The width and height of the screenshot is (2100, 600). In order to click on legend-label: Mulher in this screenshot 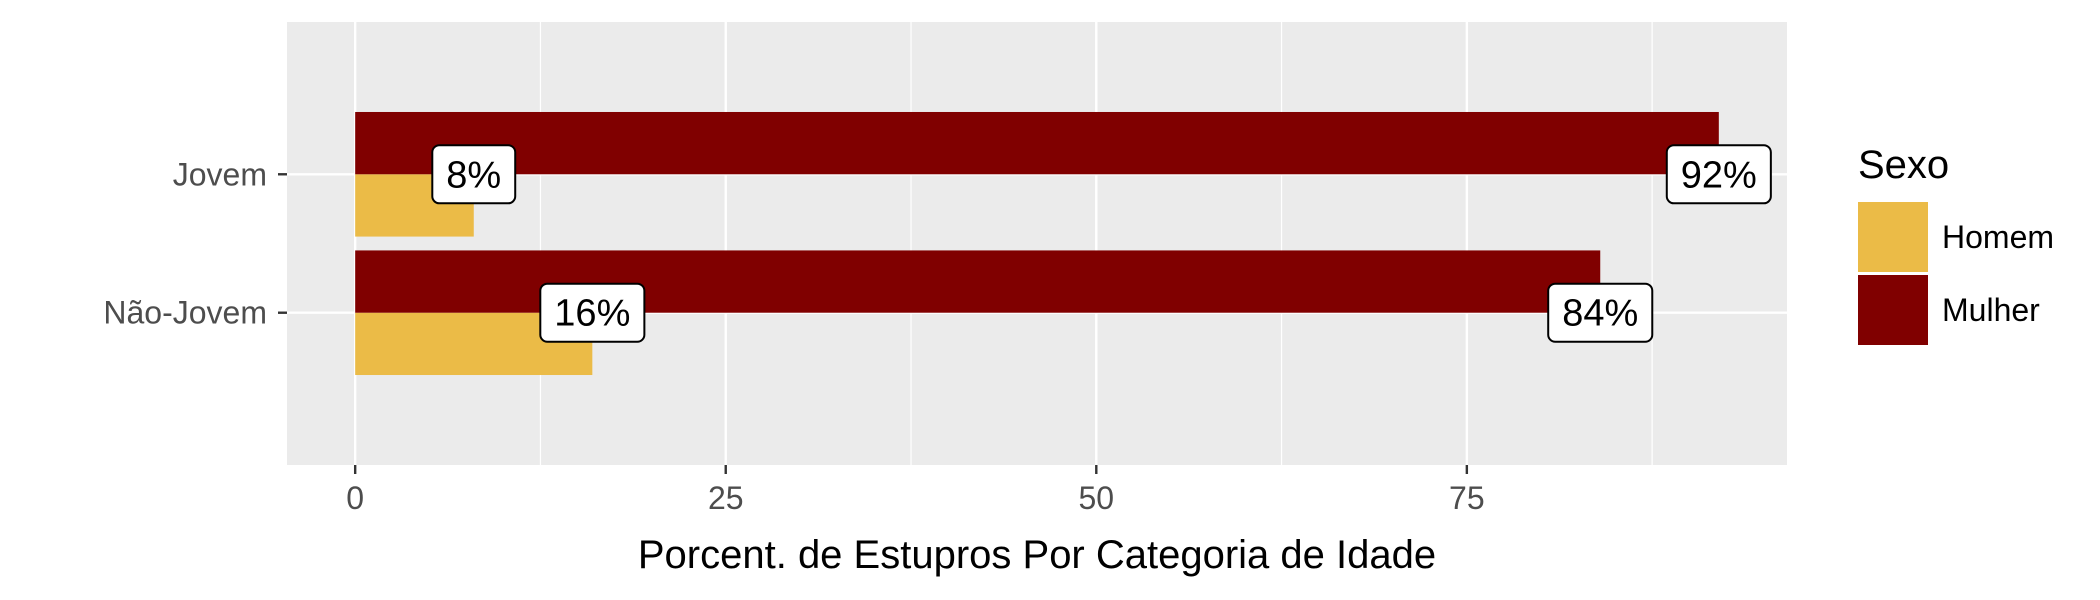, I will do `click(1991, 310)`.